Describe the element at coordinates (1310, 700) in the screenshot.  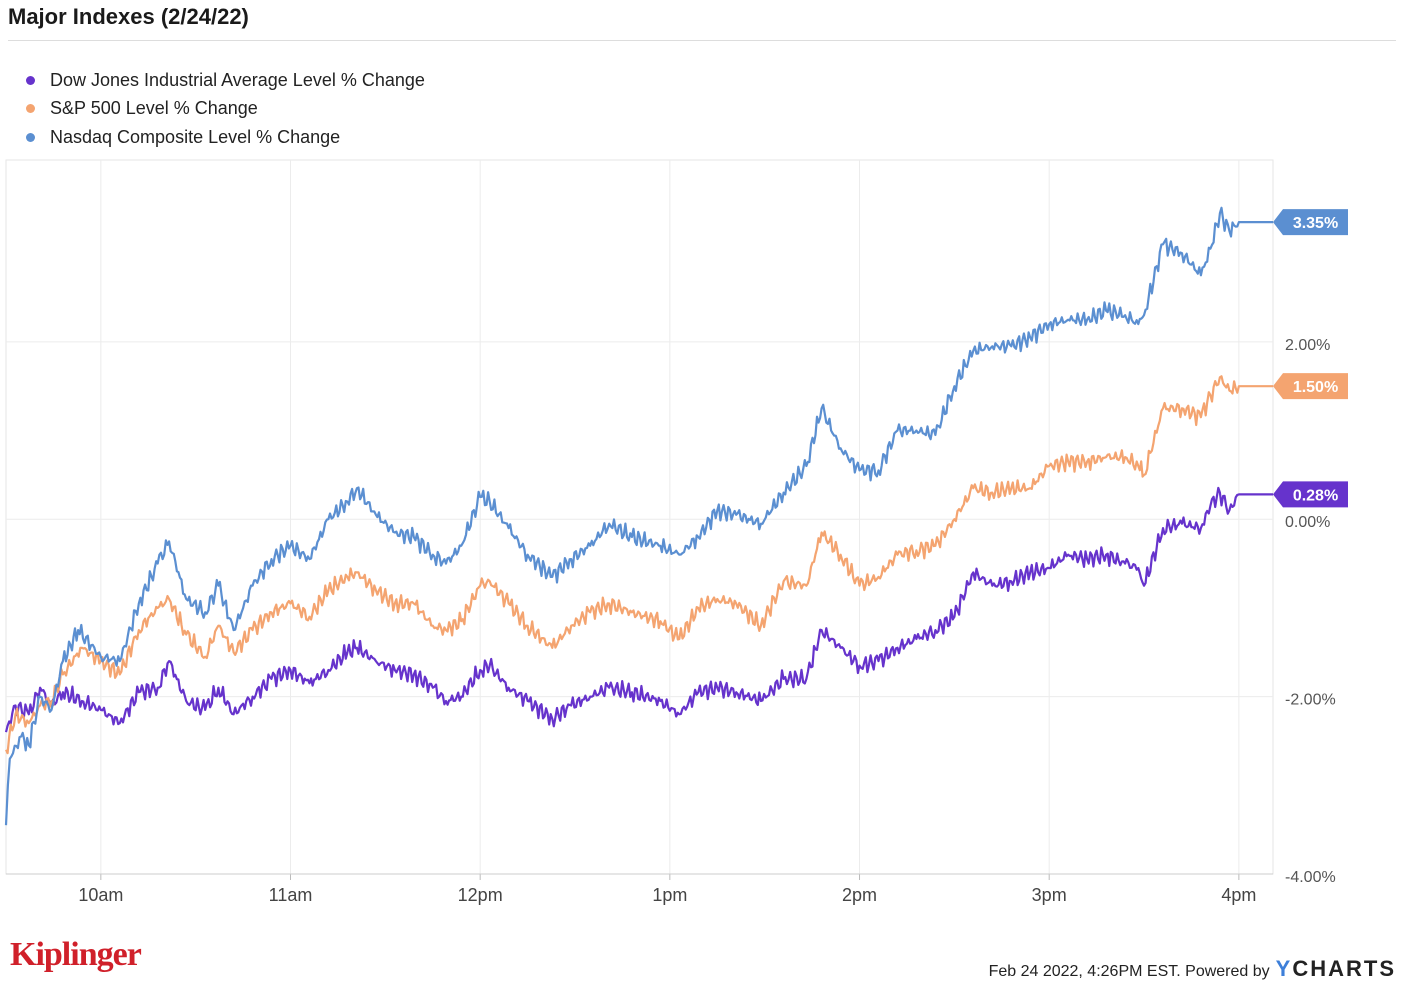
I see `y-tick-label: -2.00%` at that location.